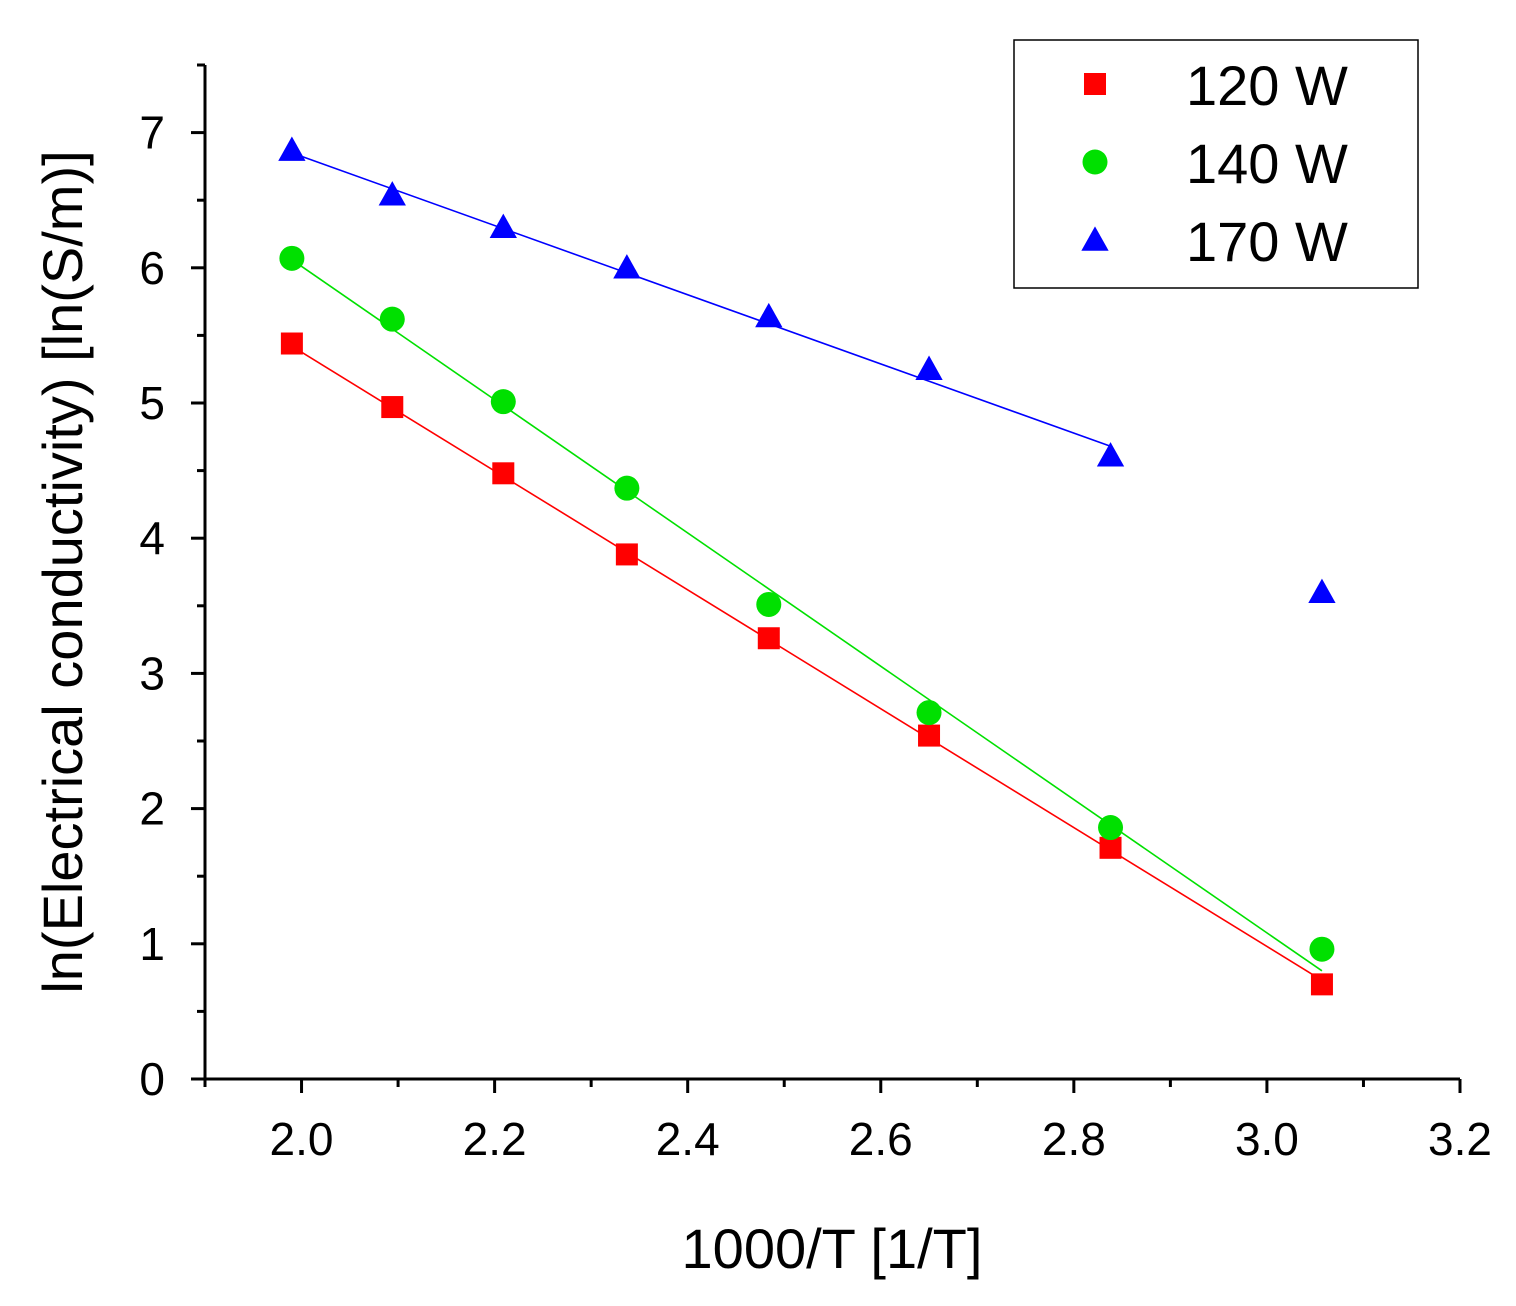 The image size is (1516, 1306). What do you see at coordinates (152, 268) in the screenshot?
I see `y-tick-label: 6` at bounding box center [152, 268].